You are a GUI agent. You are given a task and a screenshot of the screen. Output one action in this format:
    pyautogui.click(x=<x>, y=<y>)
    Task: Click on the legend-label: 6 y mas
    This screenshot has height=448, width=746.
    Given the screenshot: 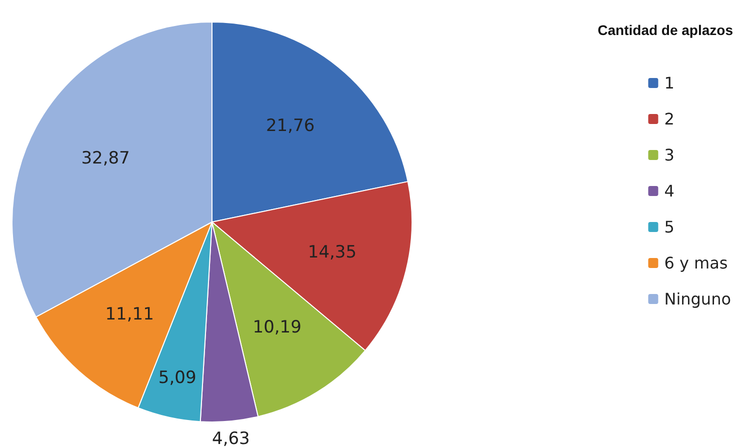 What is the action you would take?
    pyautogui.click(x=696, y=263)
    